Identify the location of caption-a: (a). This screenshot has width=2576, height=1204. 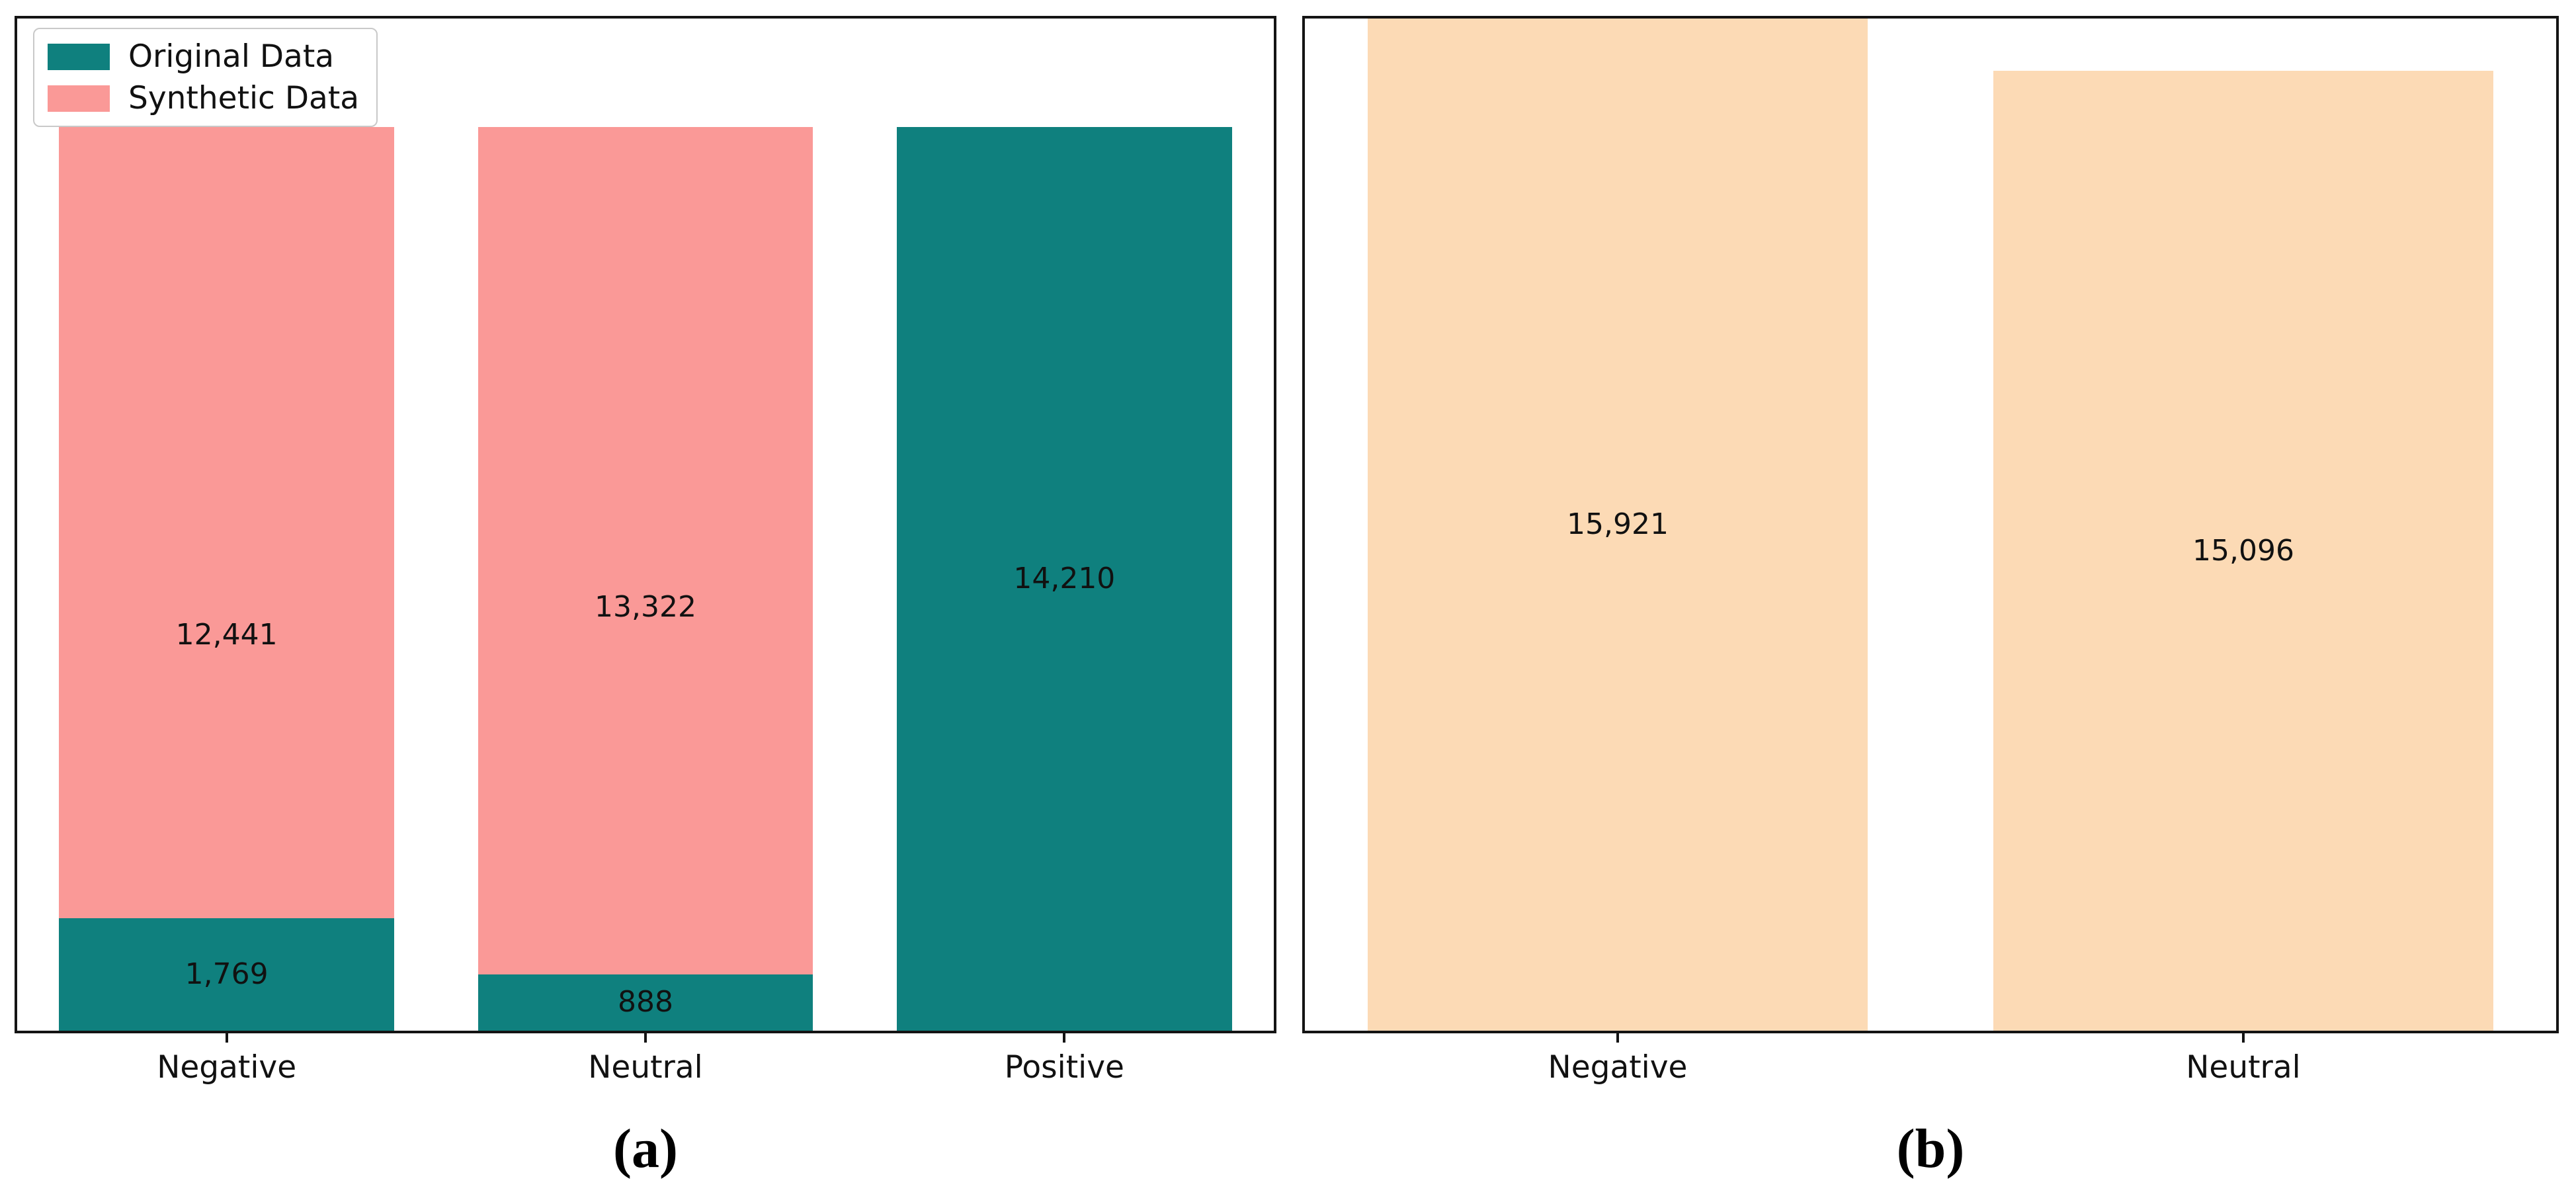
(645, 1149).